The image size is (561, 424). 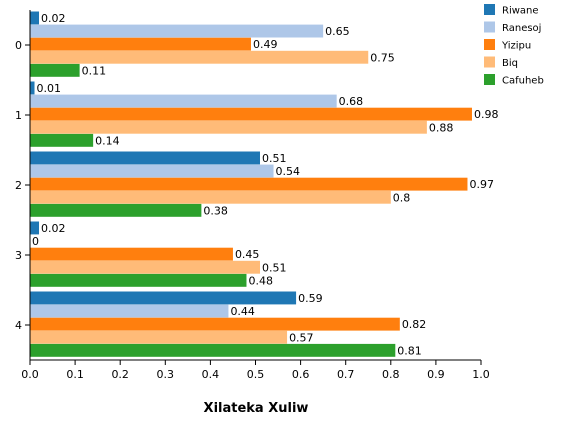 I want to click on data-label-cafuheb-0: 0.11, so click(x=94, y=70).